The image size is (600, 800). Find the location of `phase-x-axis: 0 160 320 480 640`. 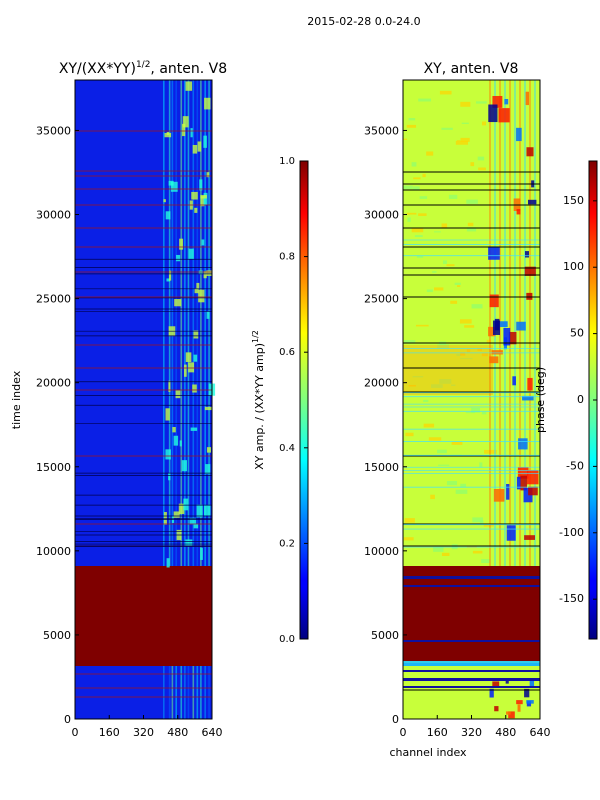

phase-x-axis: 0 160 320 480 640 is located at coordinates (475, 727).